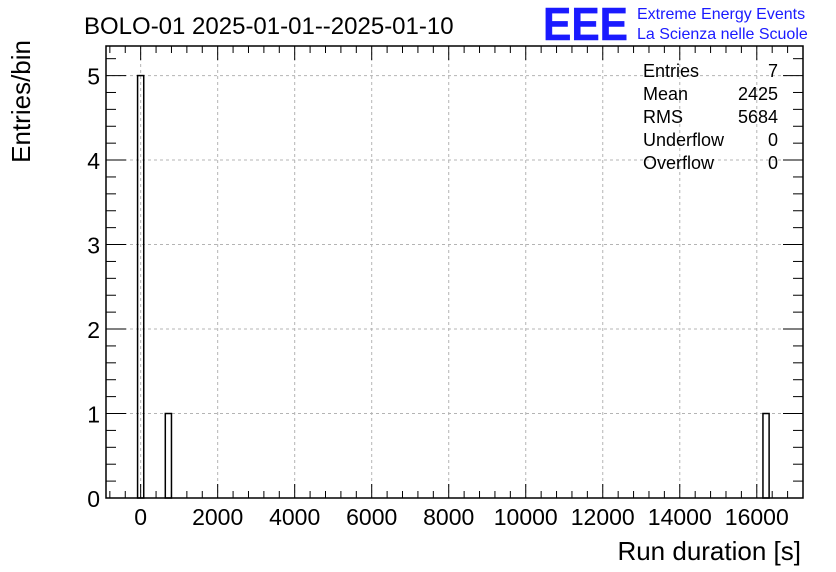  What do you see at coordinates (663, 117) in the screenshot?
I see `stats-label: RMS` at bounding box center [663, 117].